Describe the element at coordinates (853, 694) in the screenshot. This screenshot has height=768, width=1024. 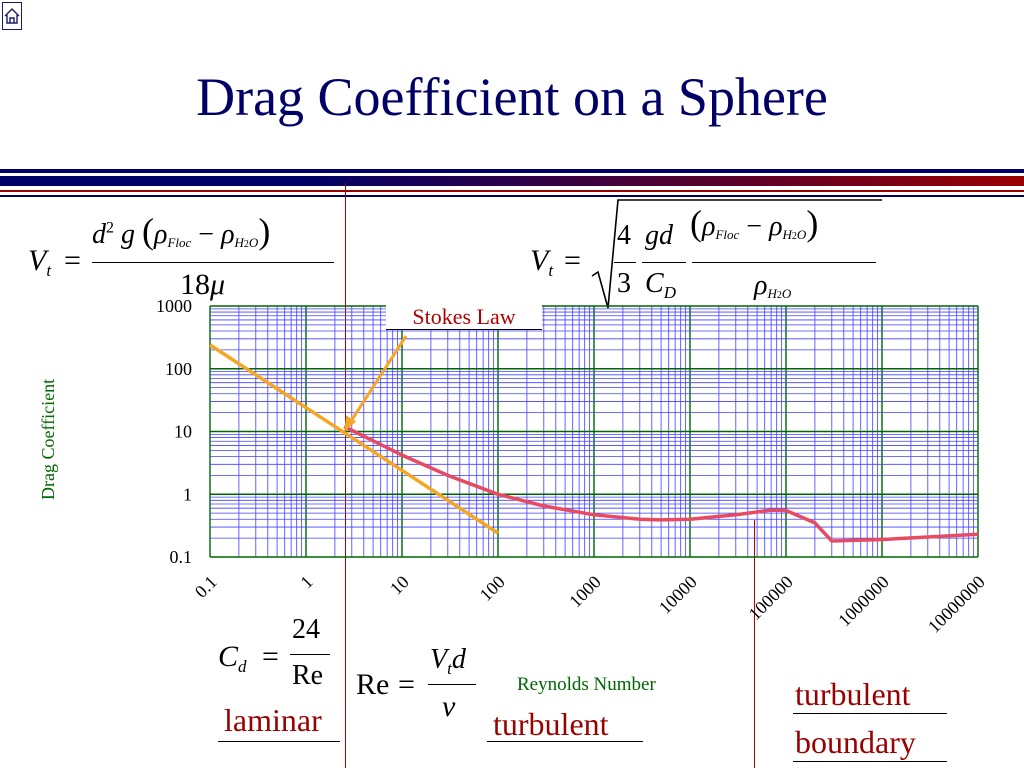
I see `turbulent-boundary-label-1: turbulent` at that location.